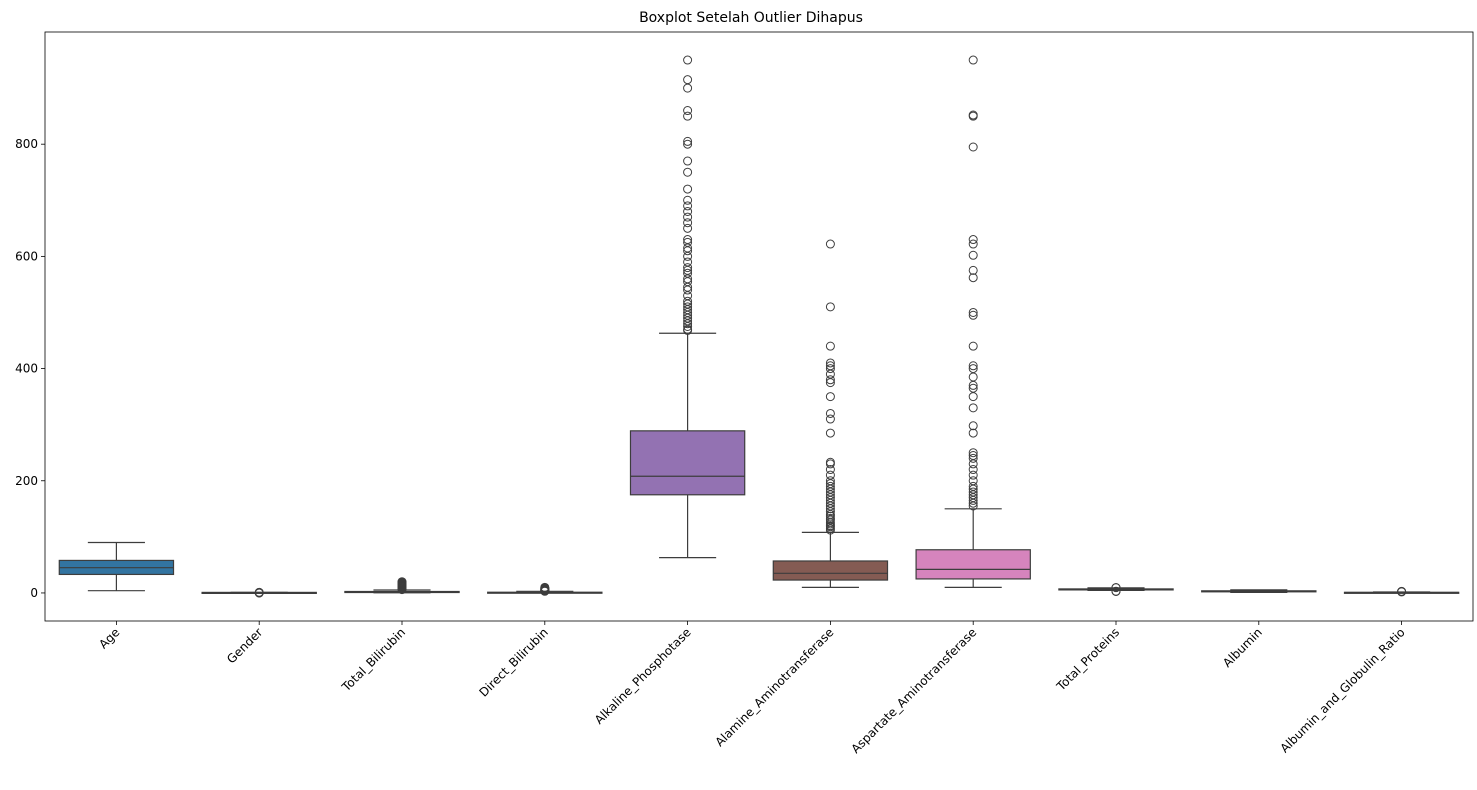 The image size is (1477, 790). Describe the element at coordinates (402, 586) in the screenshot. I see `box-total-bilirubin` at that location.